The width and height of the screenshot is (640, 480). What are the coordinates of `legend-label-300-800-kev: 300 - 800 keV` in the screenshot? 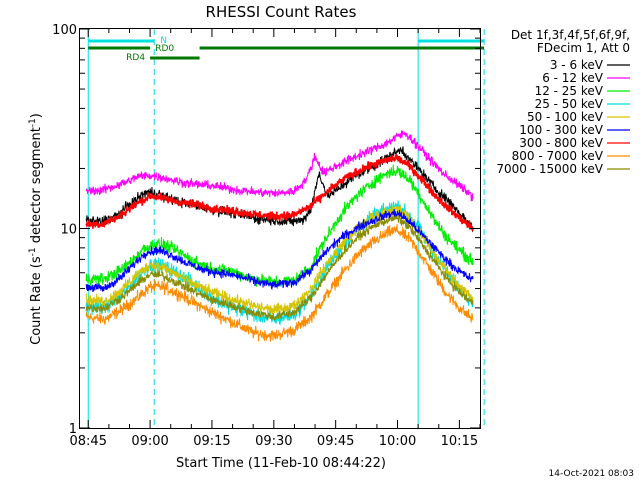 It's located at (561, 143).